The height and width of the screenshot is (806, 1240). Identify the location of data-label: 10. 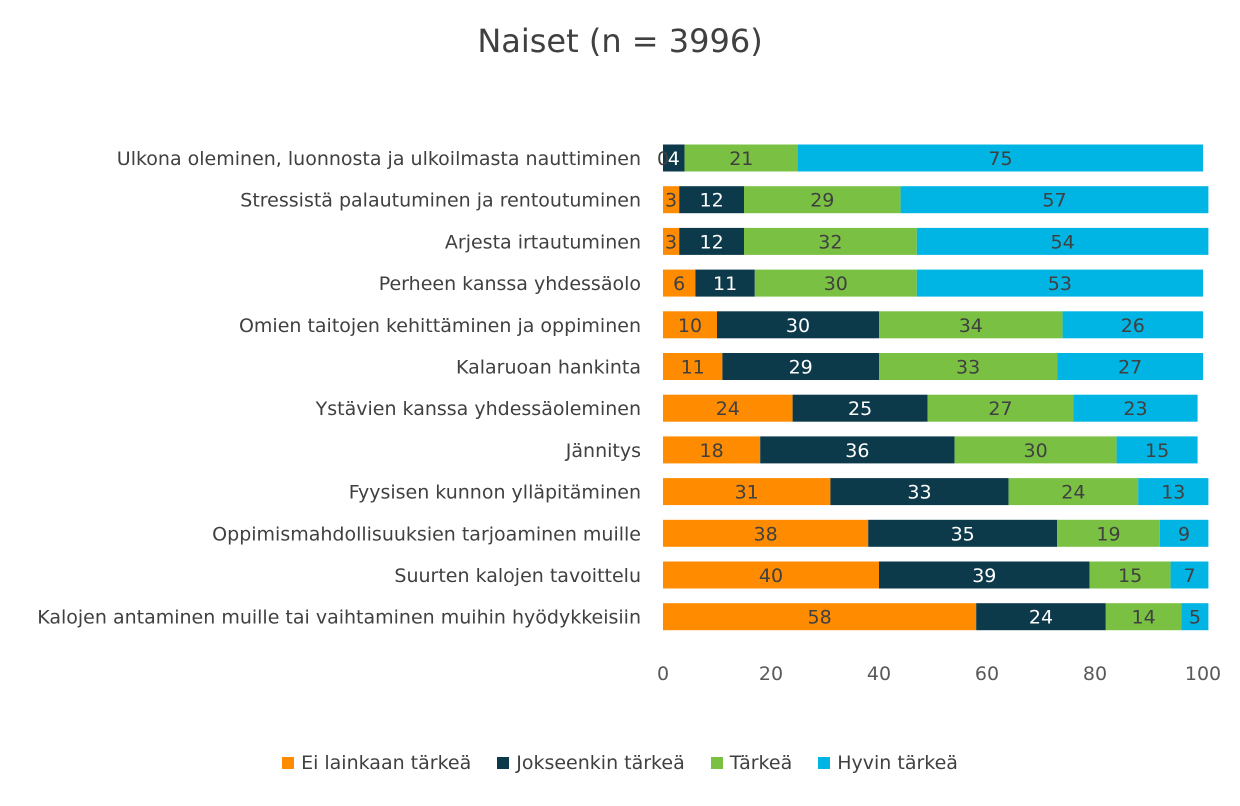
(690, 326).